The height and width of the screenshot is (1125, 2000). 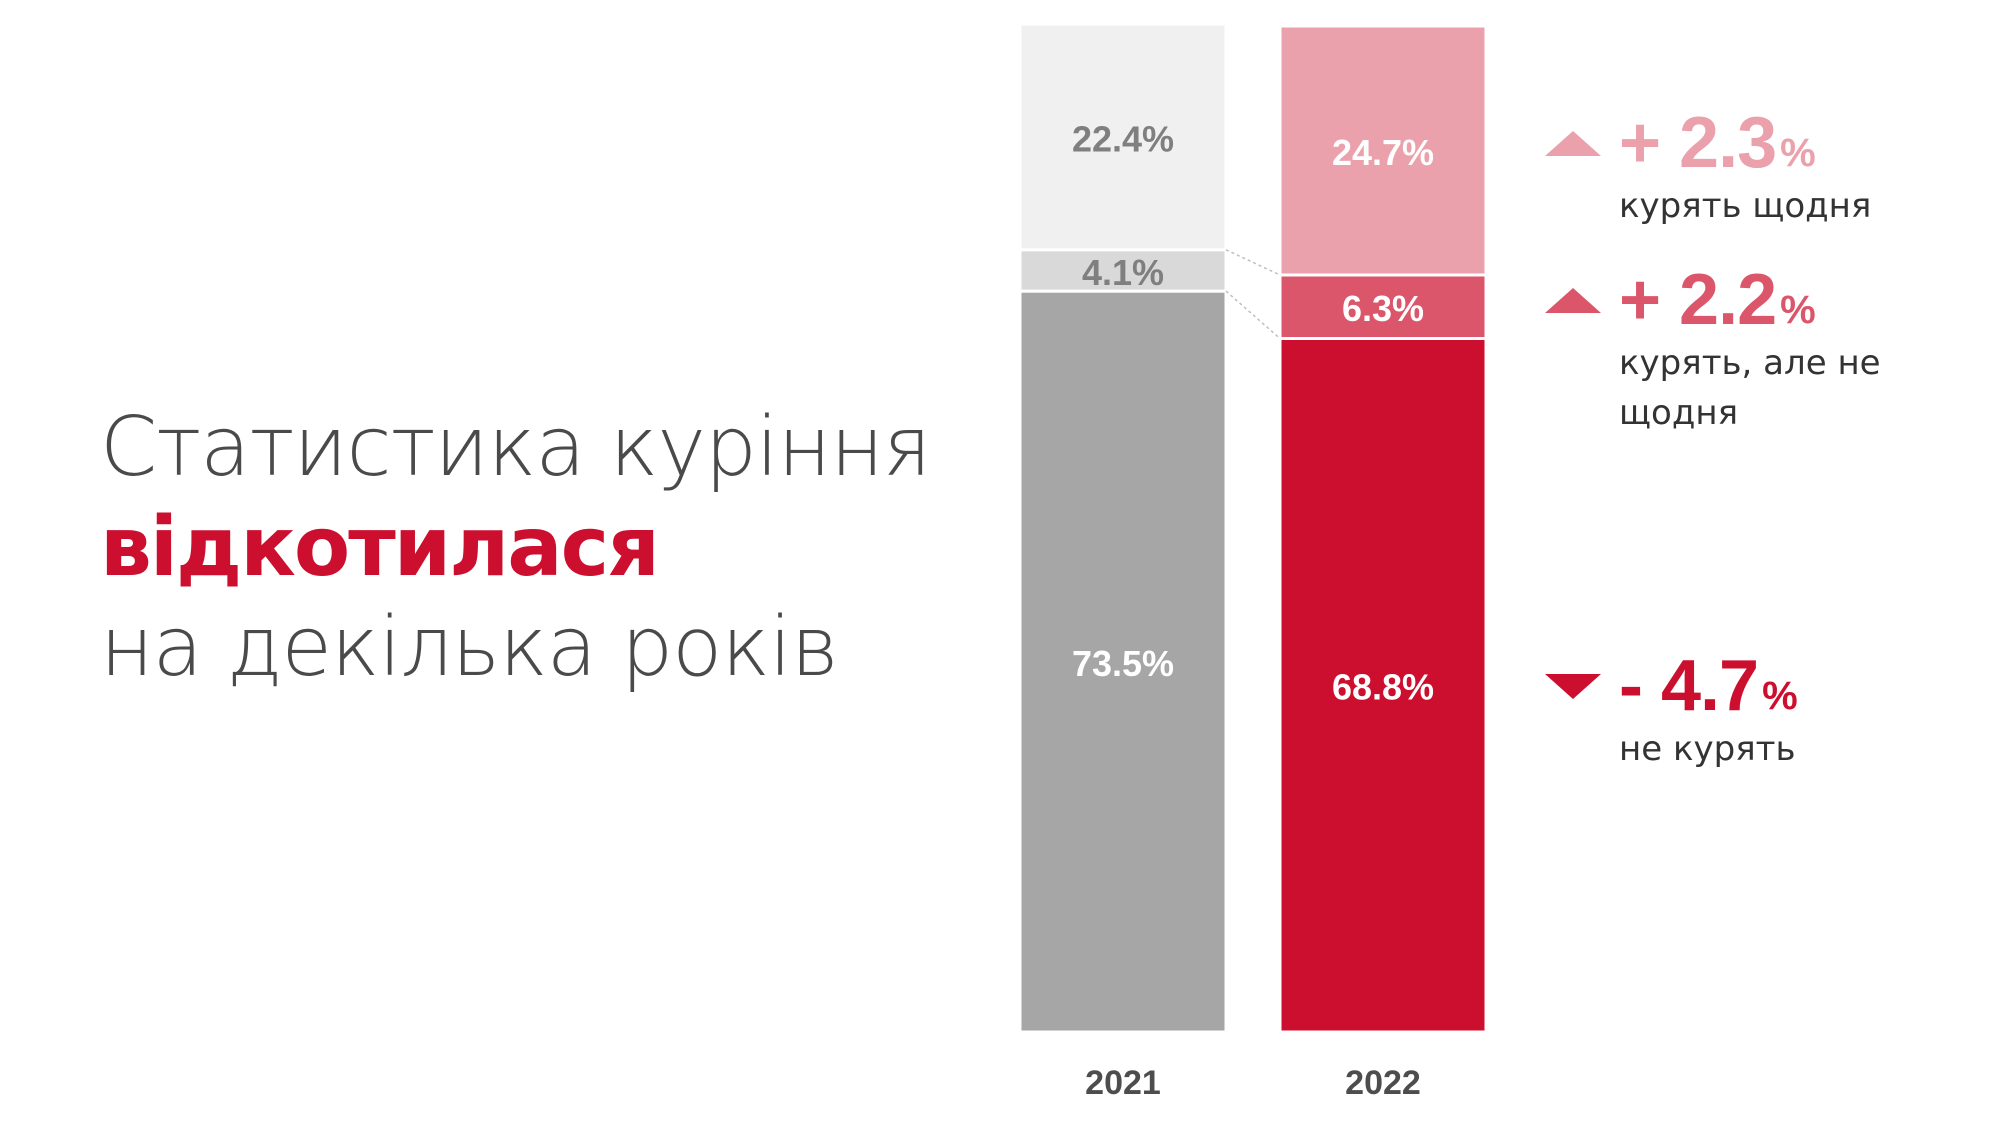 I want to click on headline-line-2: відкотилася, so click(x=380, y=547).